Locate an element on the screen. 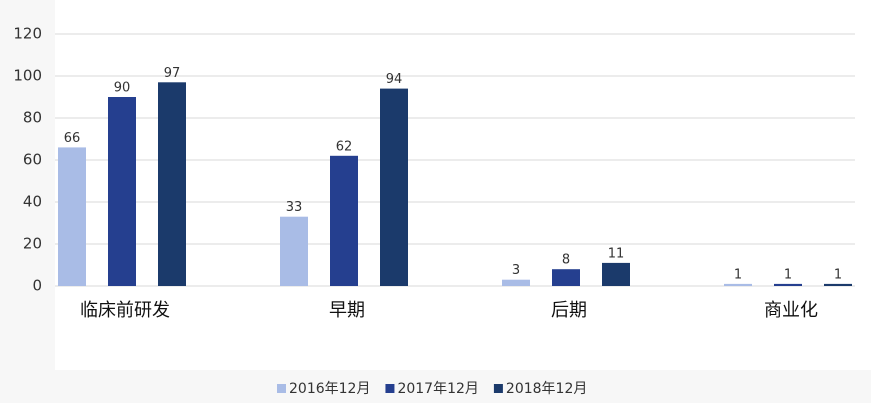 This screenshot has width=871, height=403. legend-label: 2016年12月 is located at coordinates (329, 389).